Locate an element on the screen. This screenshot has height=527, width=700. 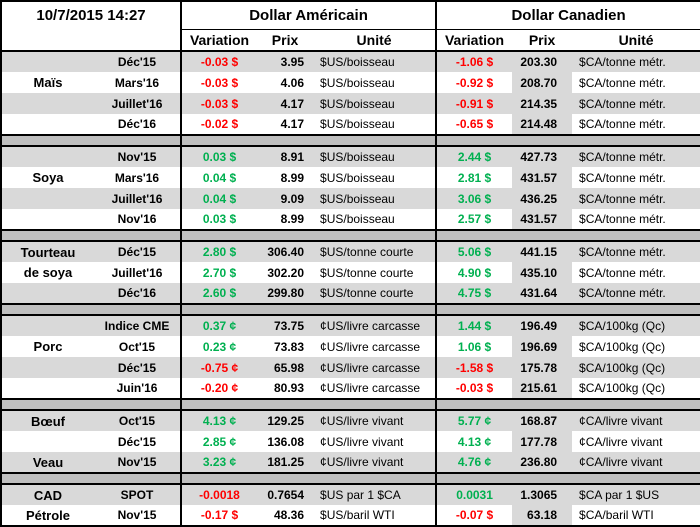
unit-ca: $CA/baril WTI is located at coordinates (616, 515).